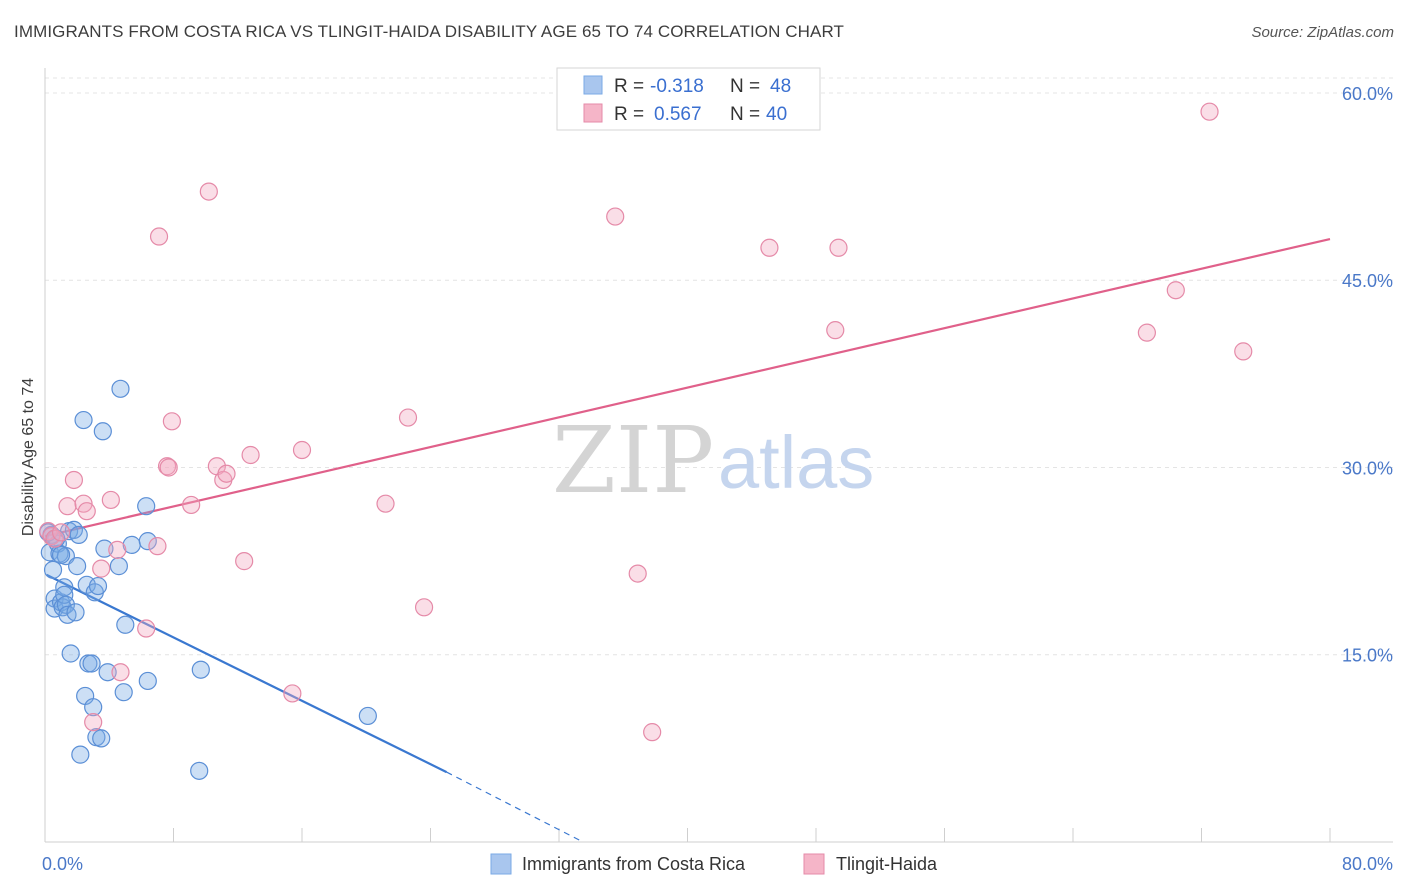 This screenshot has height=892, width=1406. What do you see at coordinates (688, 99) in the screenshot?
I see `legend-top: R = -0.318 N = 48 R = 0.567 N = 40` at bounding box center [688, 99].